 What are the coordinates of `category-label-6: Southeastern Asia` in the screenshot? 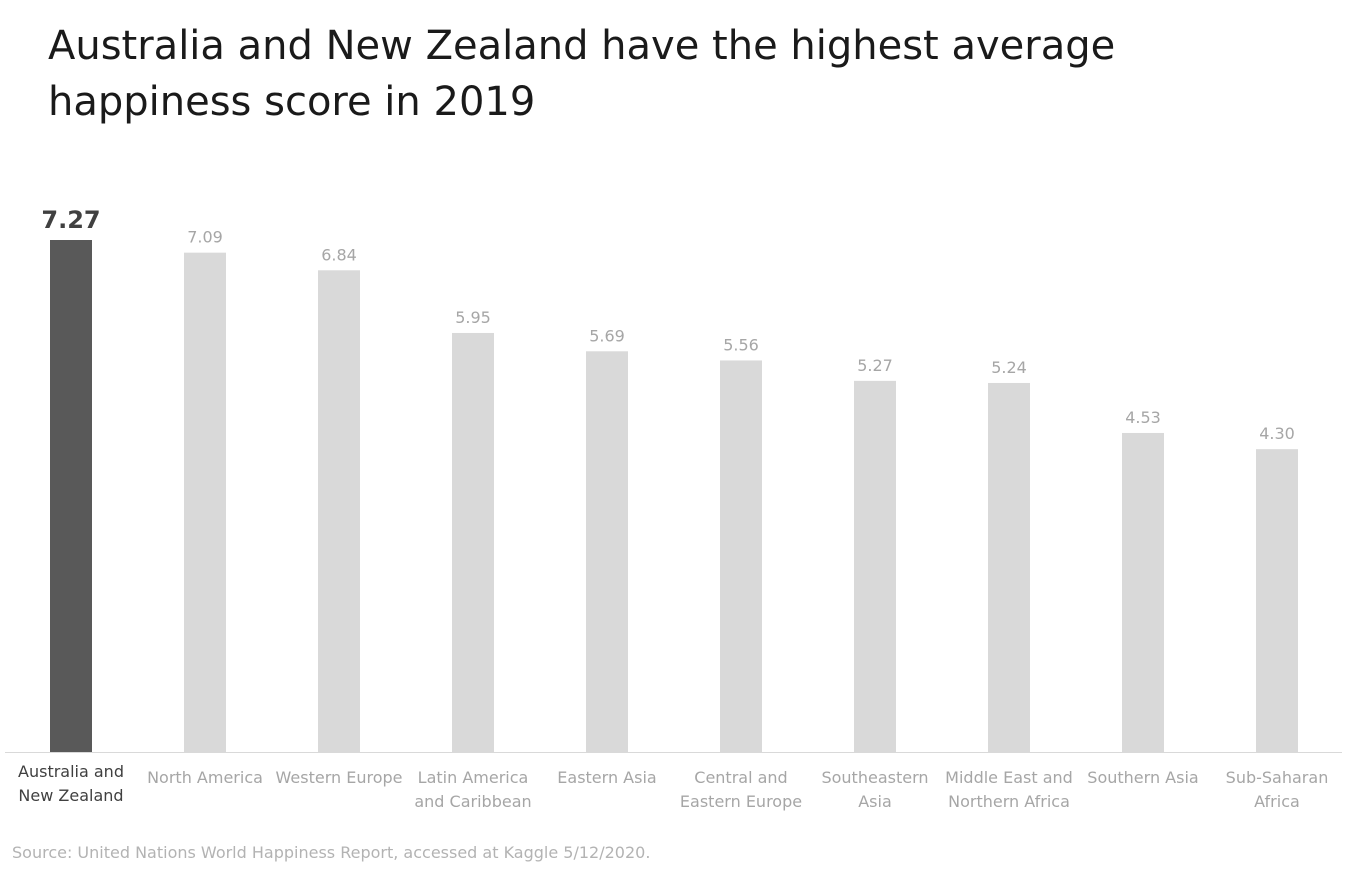 It's located at (874, 789).